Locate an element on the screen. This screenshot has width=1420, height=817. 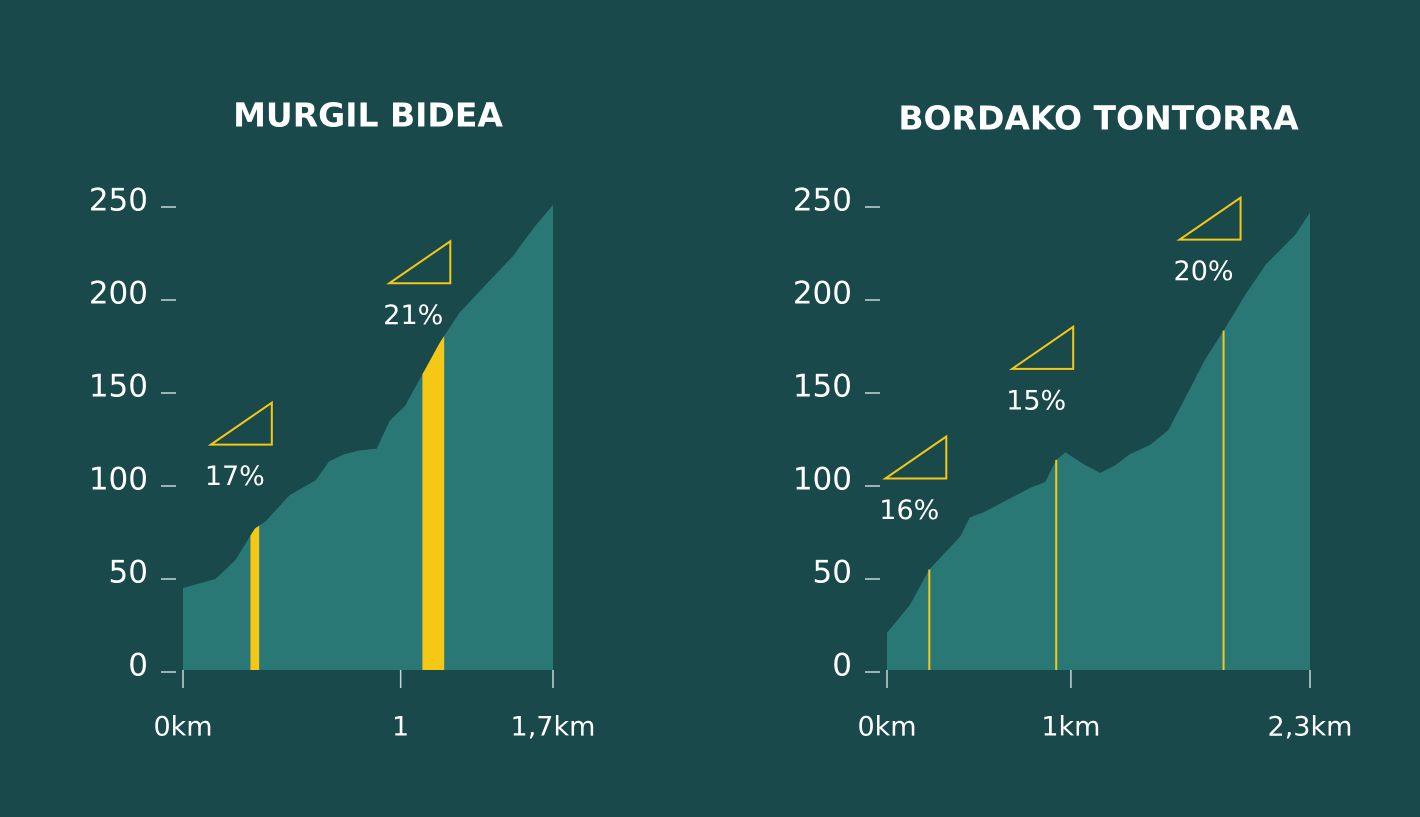
chart-title: BORDAKO TONTORRA is located at coordinates (1098, 118).